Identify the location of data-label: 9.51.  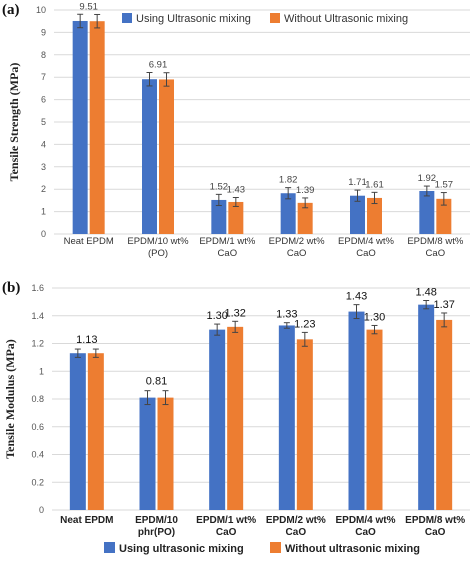
(88, 6).